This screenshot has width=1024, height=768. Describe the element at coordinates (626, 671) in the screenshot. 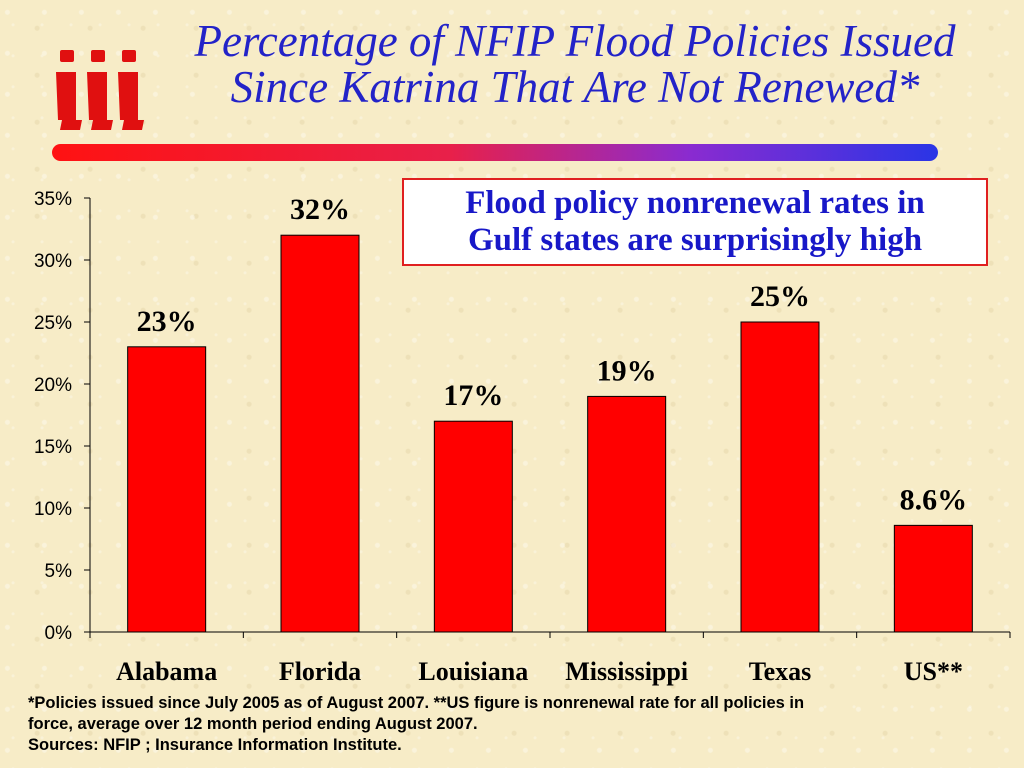

I see `category-label: Mississippi` at that location.